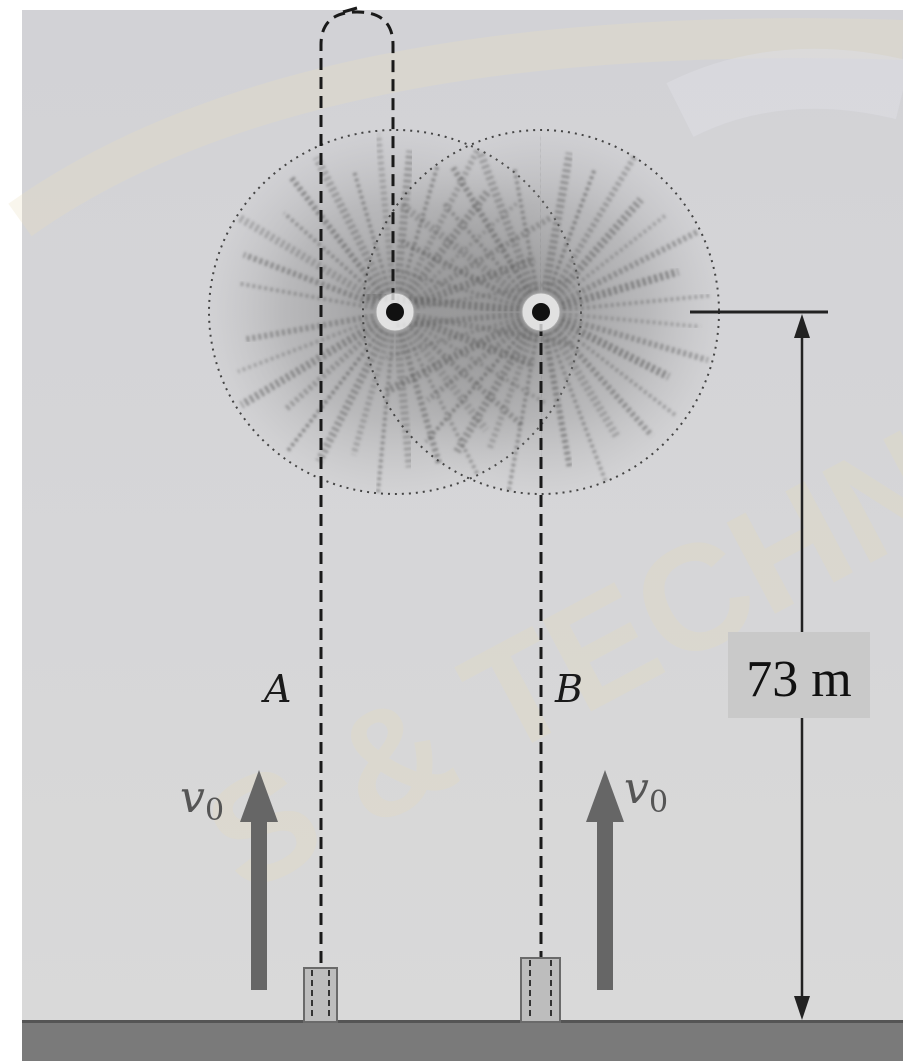  Describe the element at coordinates (259, 880) in the screenshot. I see `velocity-arrow-a` at that location.